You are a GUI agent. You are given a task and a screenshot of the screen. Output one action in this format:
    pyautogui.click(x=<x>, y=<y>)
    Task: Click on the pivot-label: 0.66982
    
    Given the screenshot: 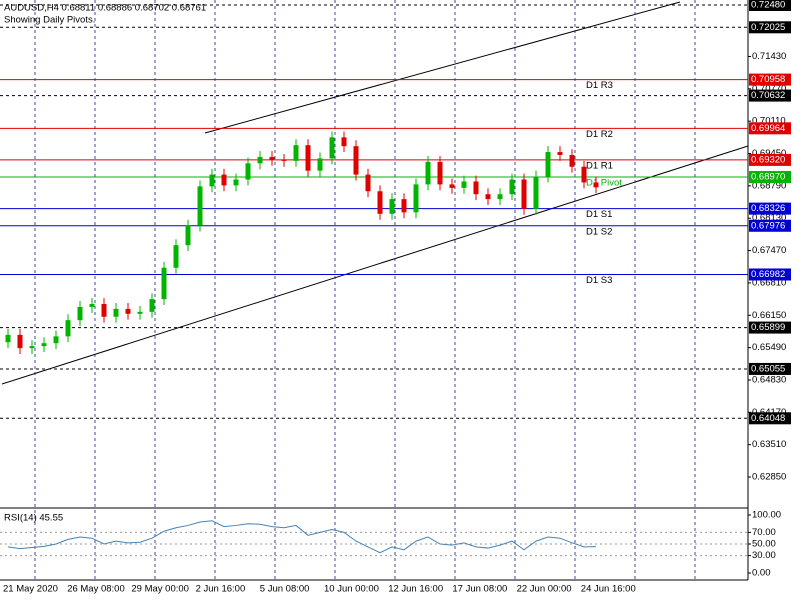 What is the action you would take?
    pyautogui.click(x=768, y=274)
    